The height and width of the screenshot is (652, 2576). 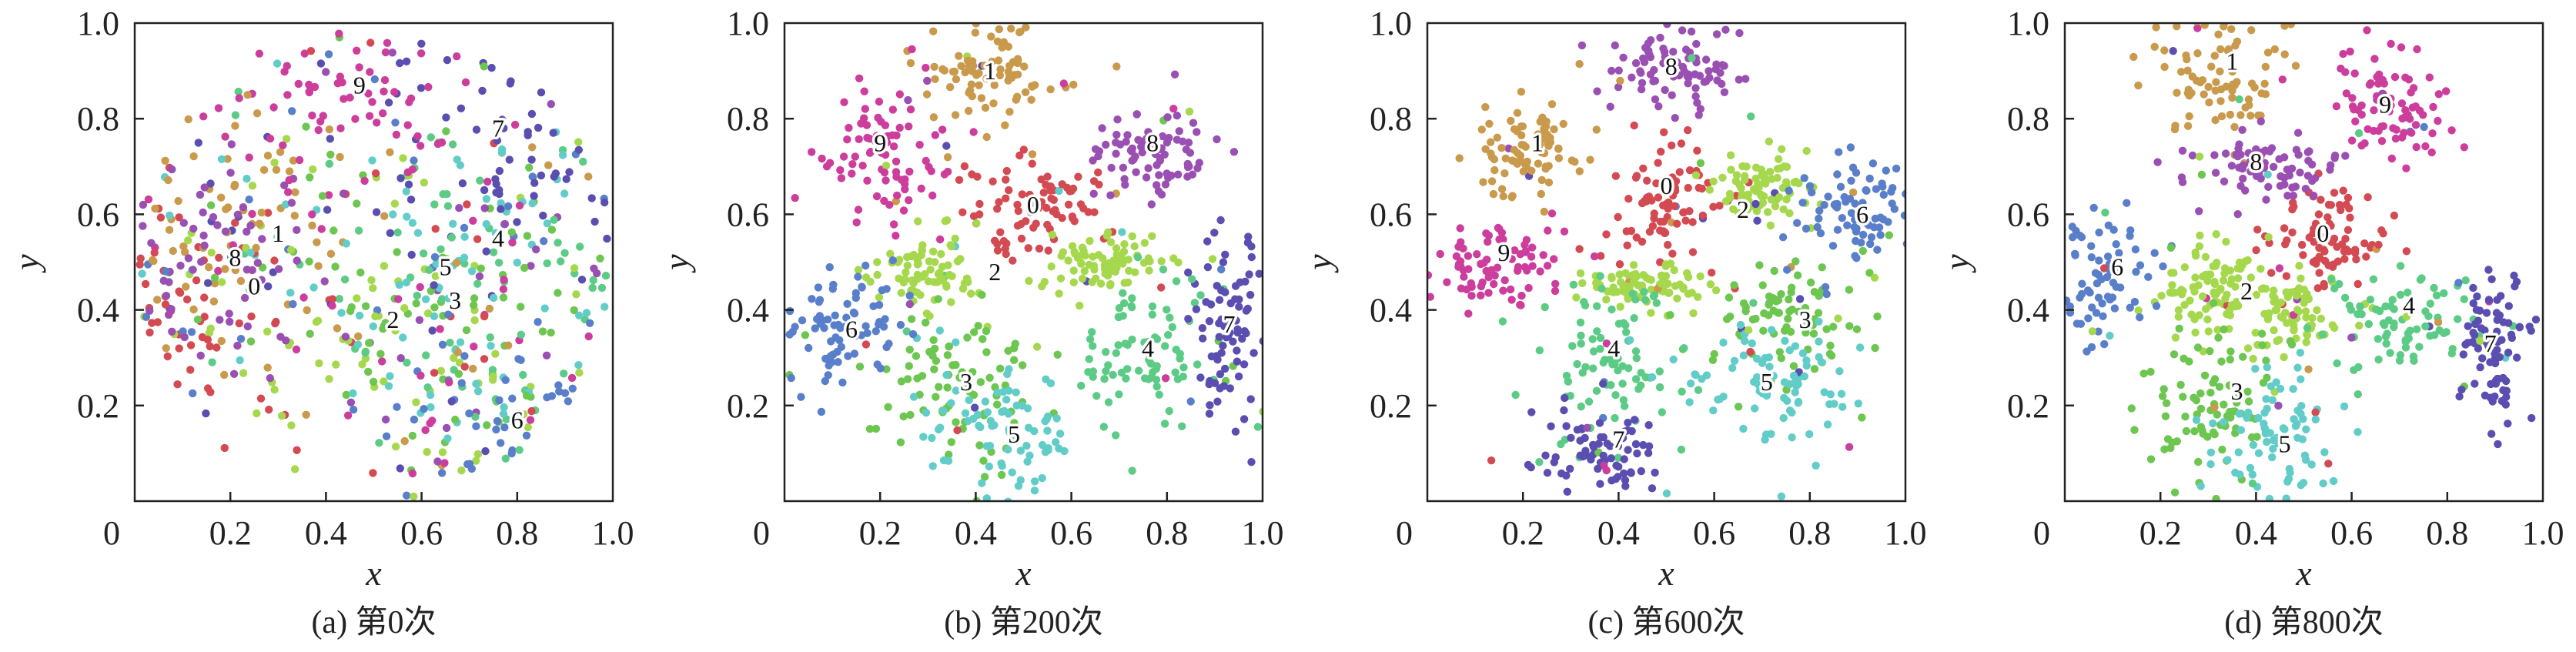 I want to click on y-tick-label: 1.0, so click(x=748, y=23).